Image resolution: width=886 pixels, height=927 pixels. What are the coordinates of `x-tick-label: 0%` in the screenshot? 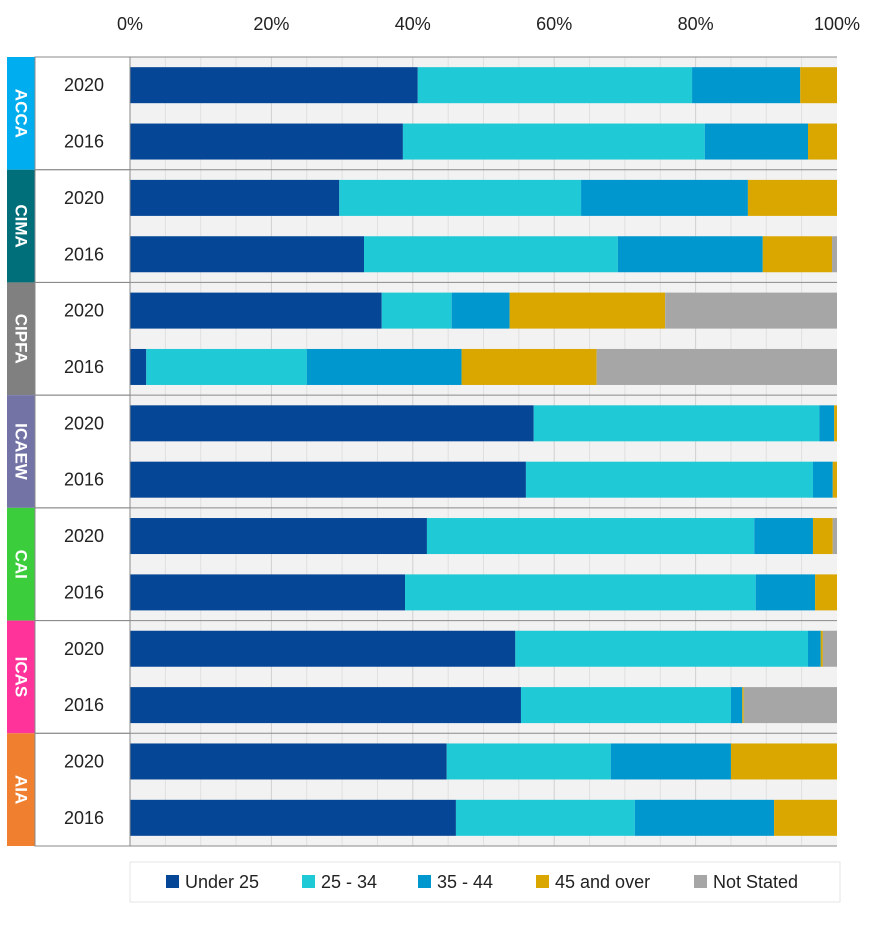 It's located at (130, 24).